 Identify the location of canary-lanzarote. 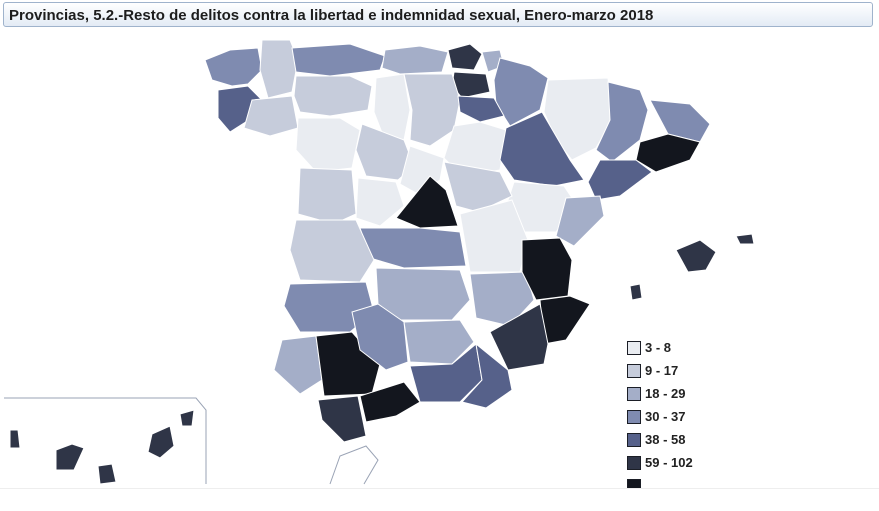
(187, 418).